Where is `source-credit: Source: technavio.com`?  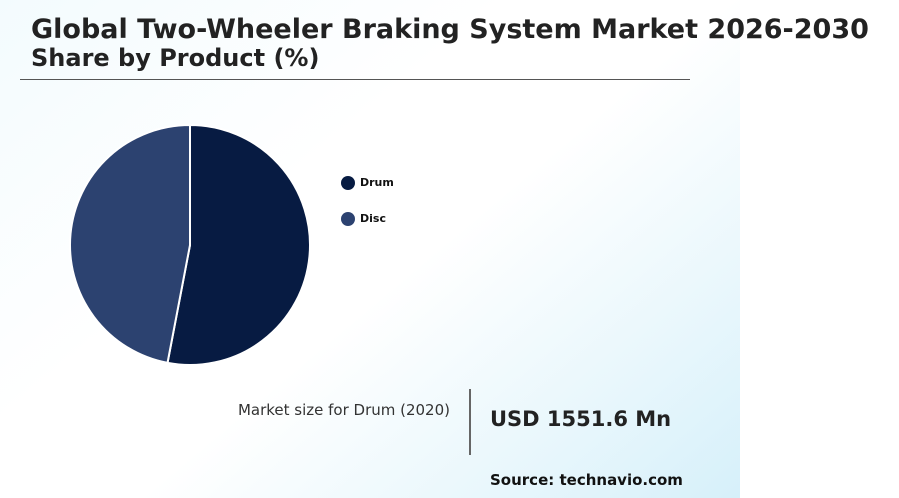 source-credit: Source: technavio.com is located at coordinates (586, 480).